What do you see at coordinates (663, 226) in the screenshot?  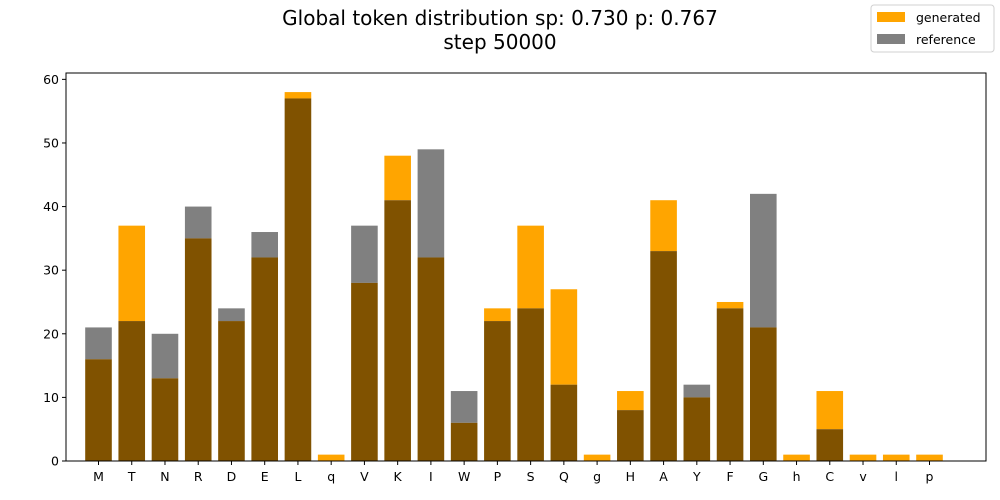 I see `bar-generated-A` at bounding box center [663, 226].